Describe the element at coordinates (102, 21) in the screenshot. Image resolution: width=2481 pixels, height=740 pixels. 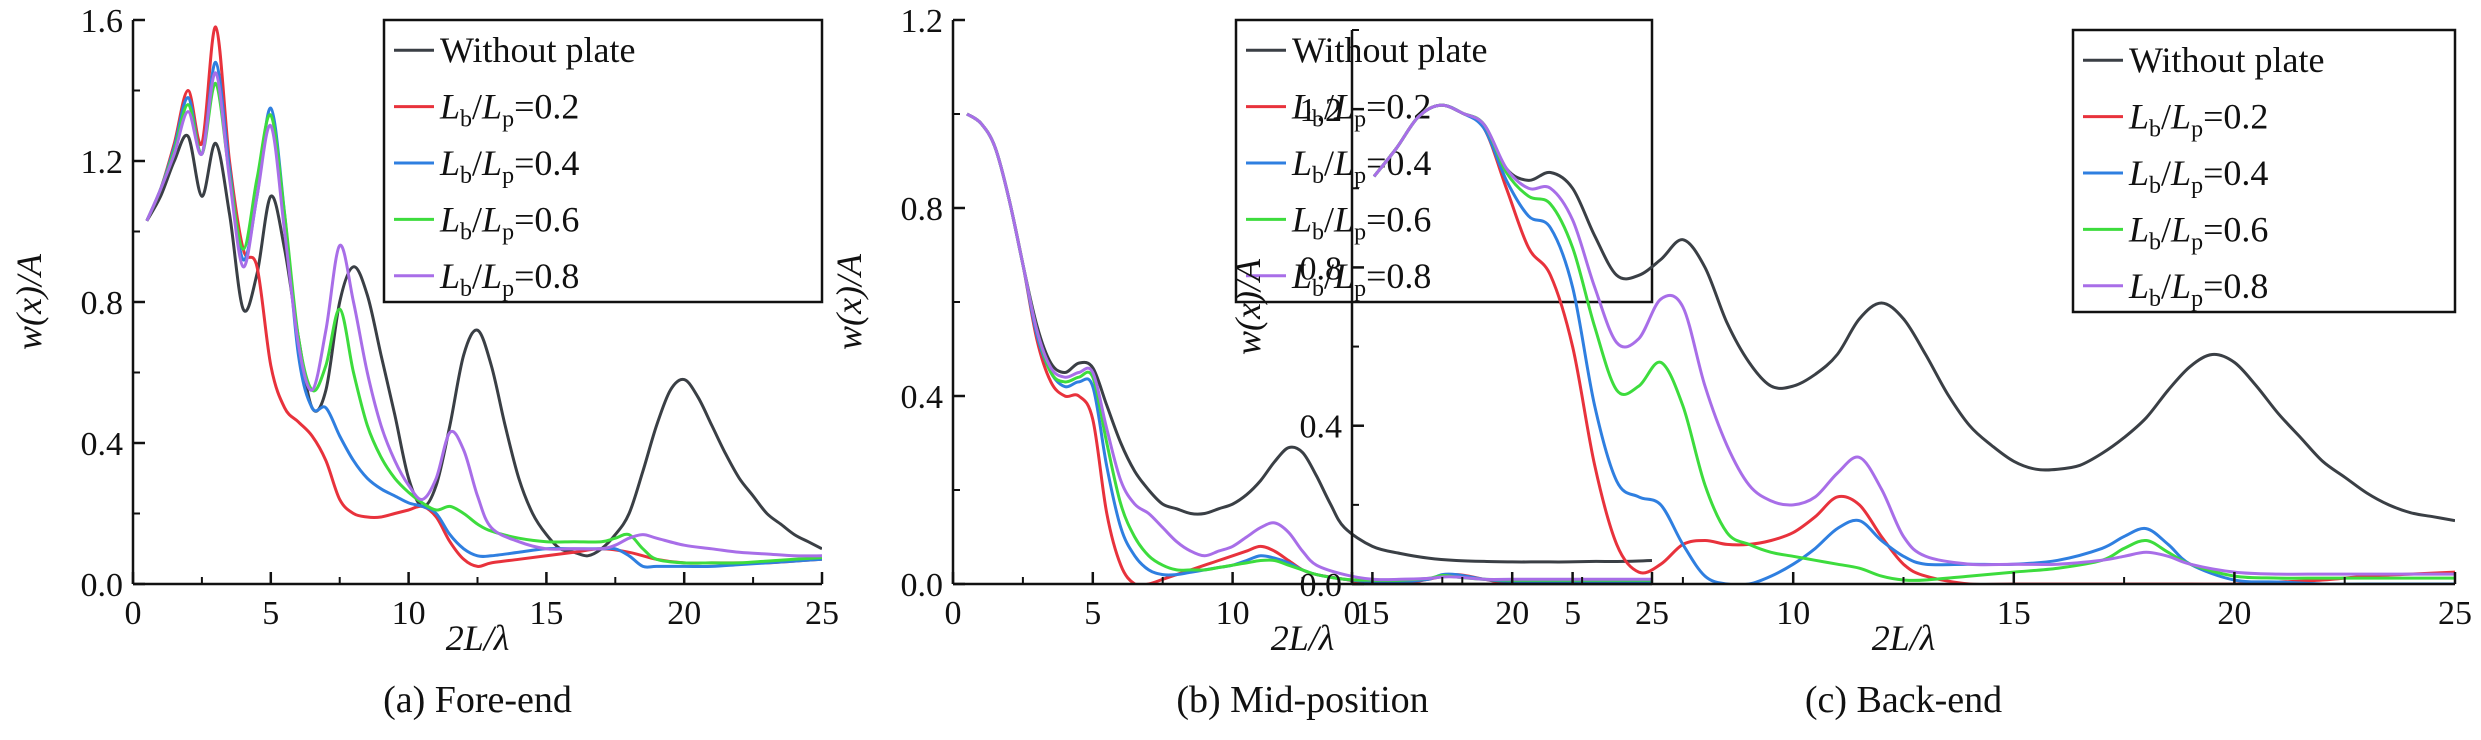
I see `y-tick-label: 1.6` at that location.